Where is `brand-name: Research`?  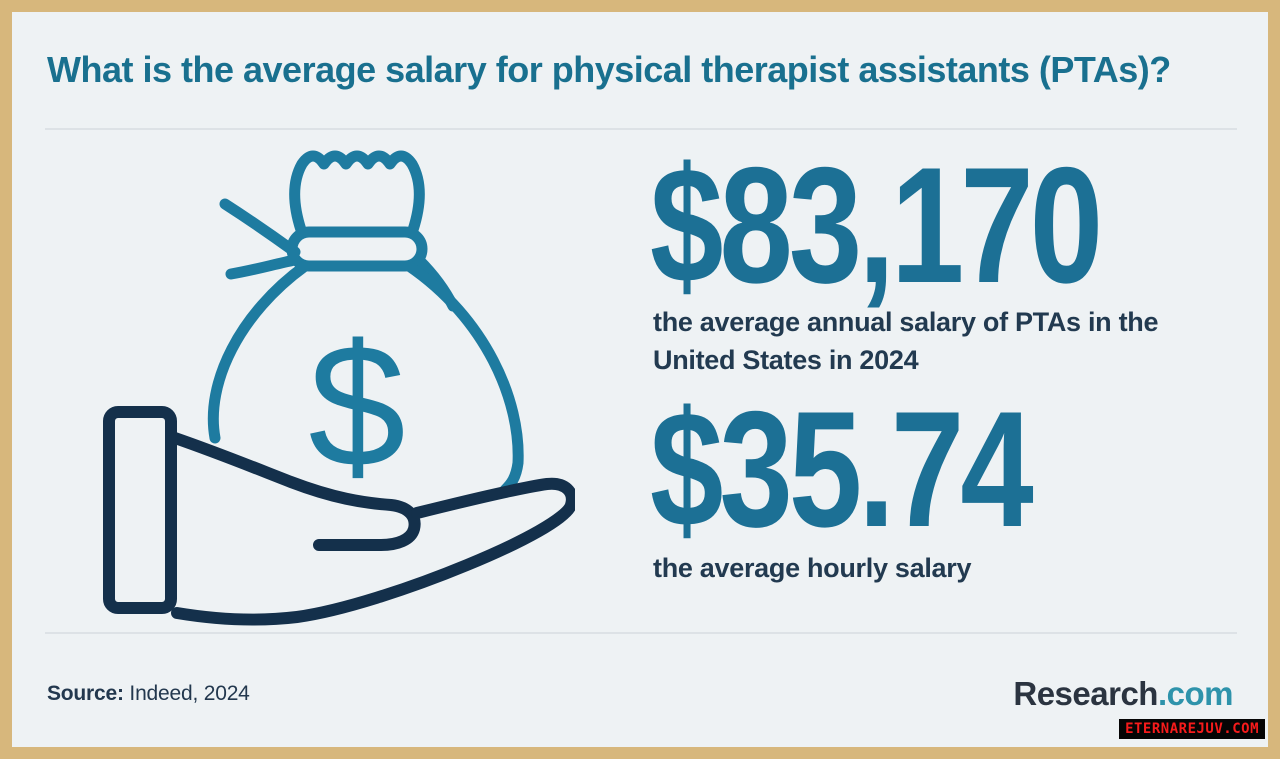
brand-name: Research is located at coordinates (1085, 693).